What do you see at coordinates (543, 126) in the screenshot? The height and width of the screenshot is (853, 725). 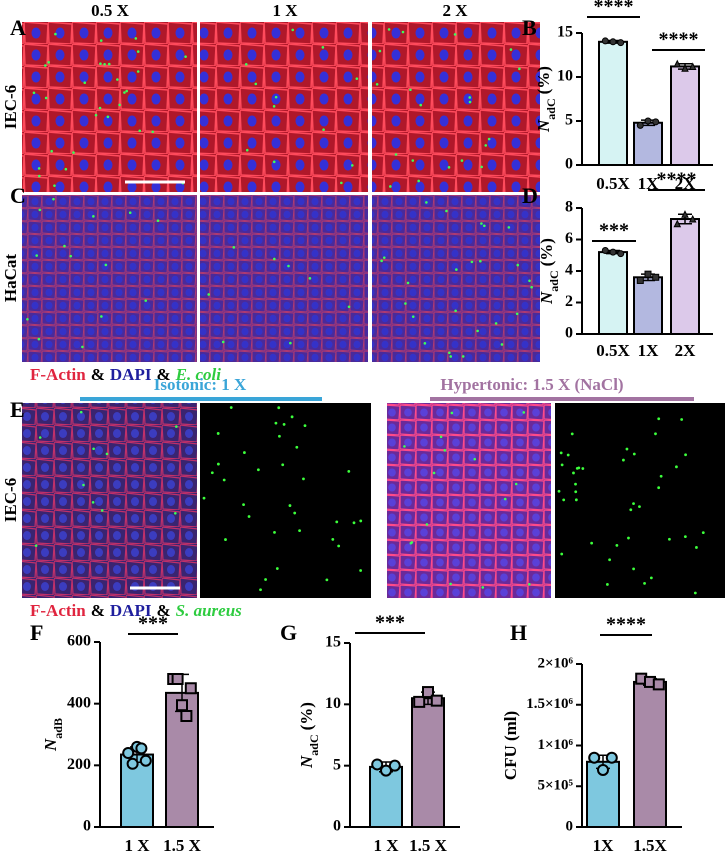 I see `y-label-part: N` at bounding box center [543, 126].